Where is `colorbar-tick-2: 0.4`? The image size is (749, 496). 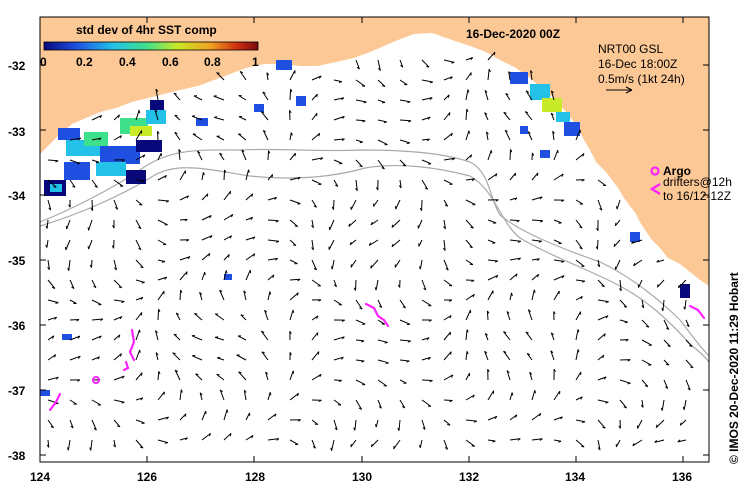 colorbar-tick-2: 0.4 is located at coordinates (127, 62).